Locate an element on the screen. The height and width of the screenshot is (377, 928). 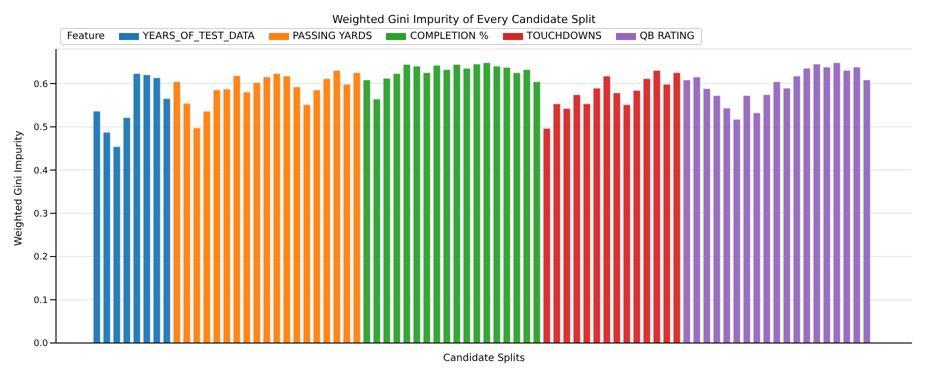
y-tick-label: 0.6 is located at coordinates (41, 85).